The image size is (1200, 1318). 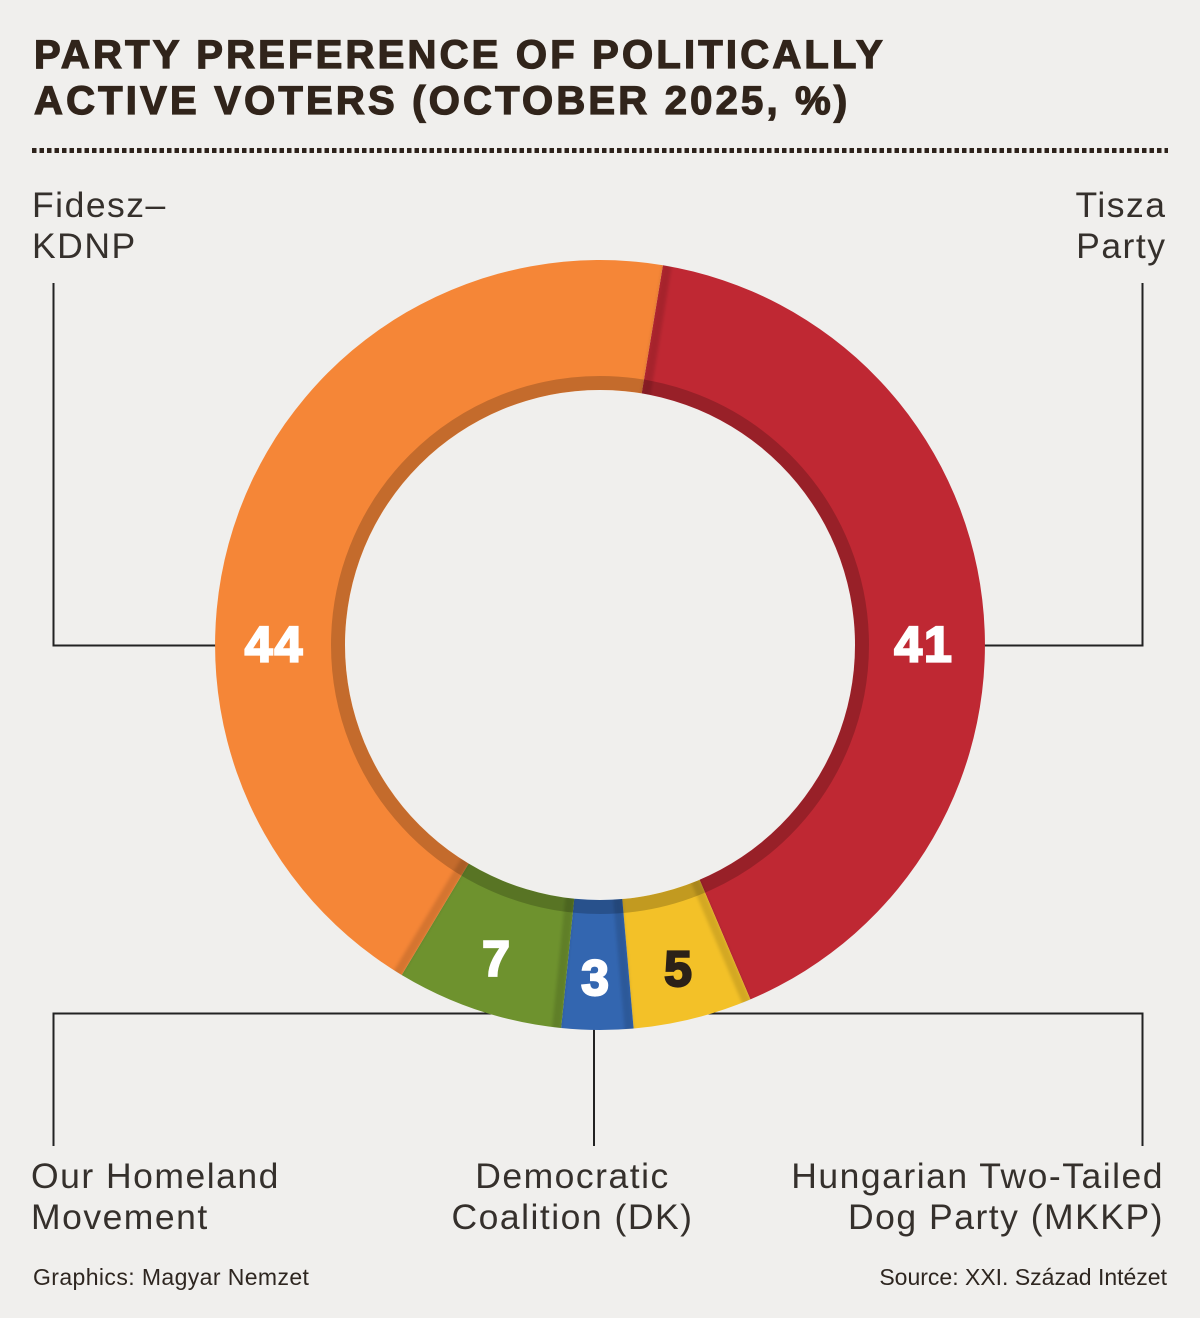 What do you see at coordinates (596, 978) in the screenshot?
I see `svg-text: 3` at bounding box center [596, 978].